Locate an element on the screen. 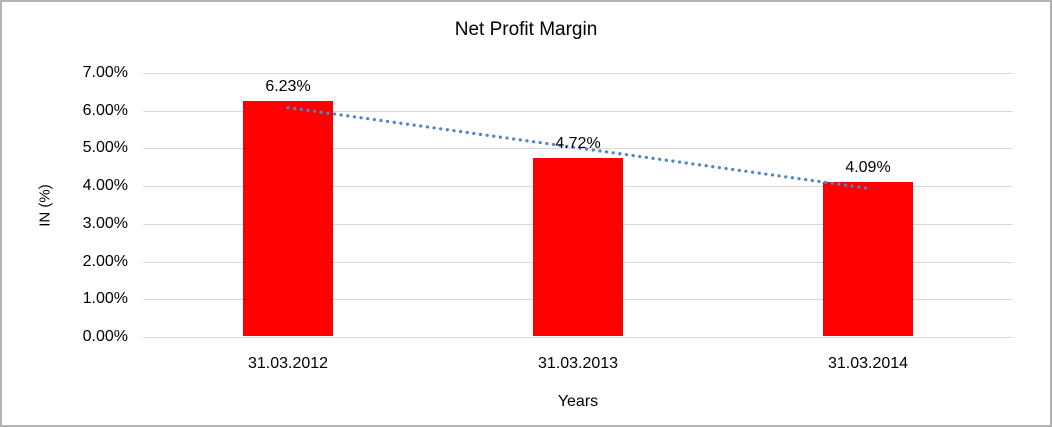 The image size is (1052, 427). x-axis-title: Years is located at coordinates (578, 401).